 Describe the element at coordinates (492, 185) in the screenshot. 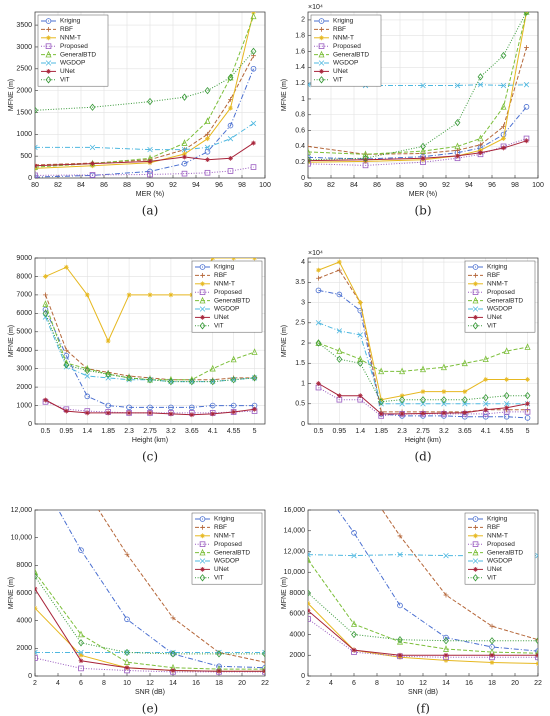

I see `x-tick-label: 96` at that location.